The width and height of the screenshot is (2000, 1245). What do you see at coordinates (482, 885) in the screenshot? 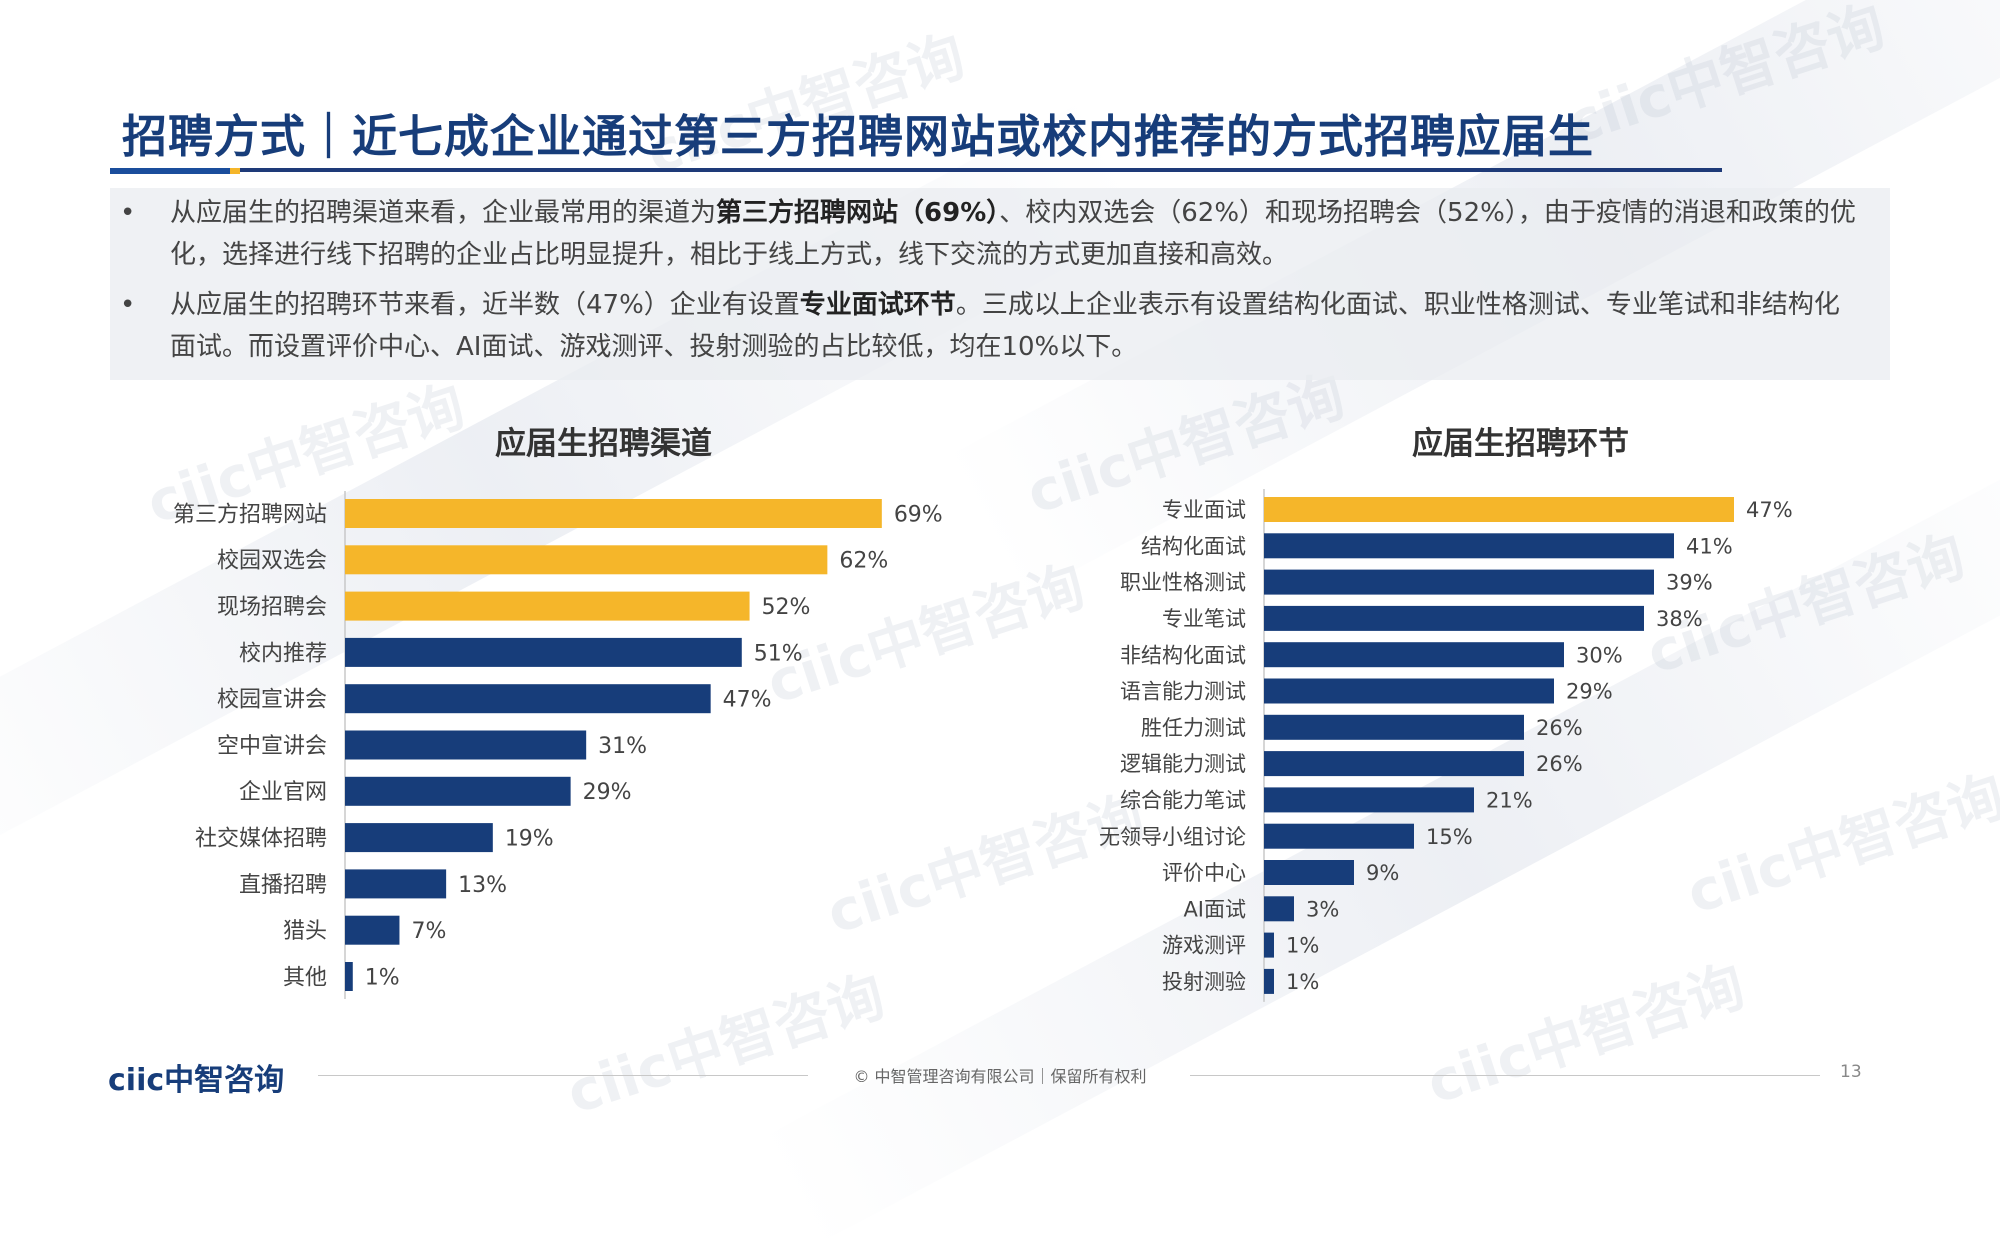
I see `value-label: 13%` at bounding box center [482, 885].